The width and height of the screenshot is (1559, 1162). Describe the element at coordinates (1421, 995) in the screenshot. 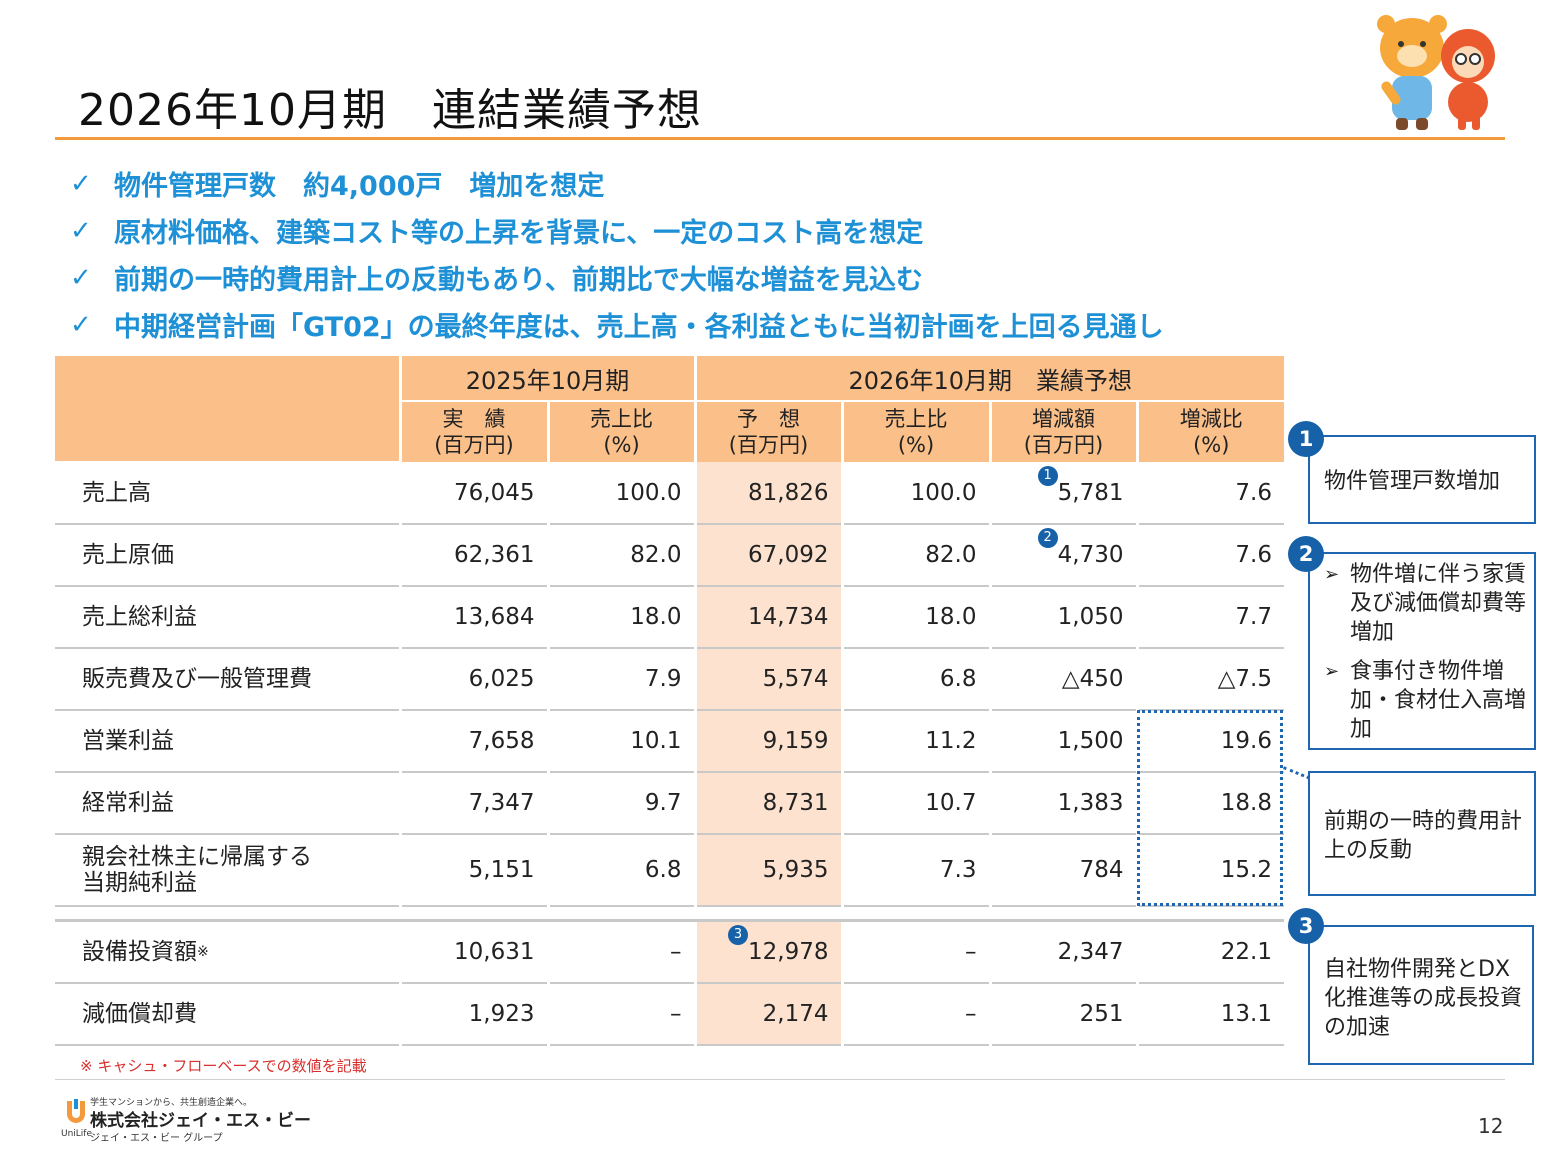

I see `callout-3: 自社物件開発とDX化推進等の成長投資の加速` at that location.